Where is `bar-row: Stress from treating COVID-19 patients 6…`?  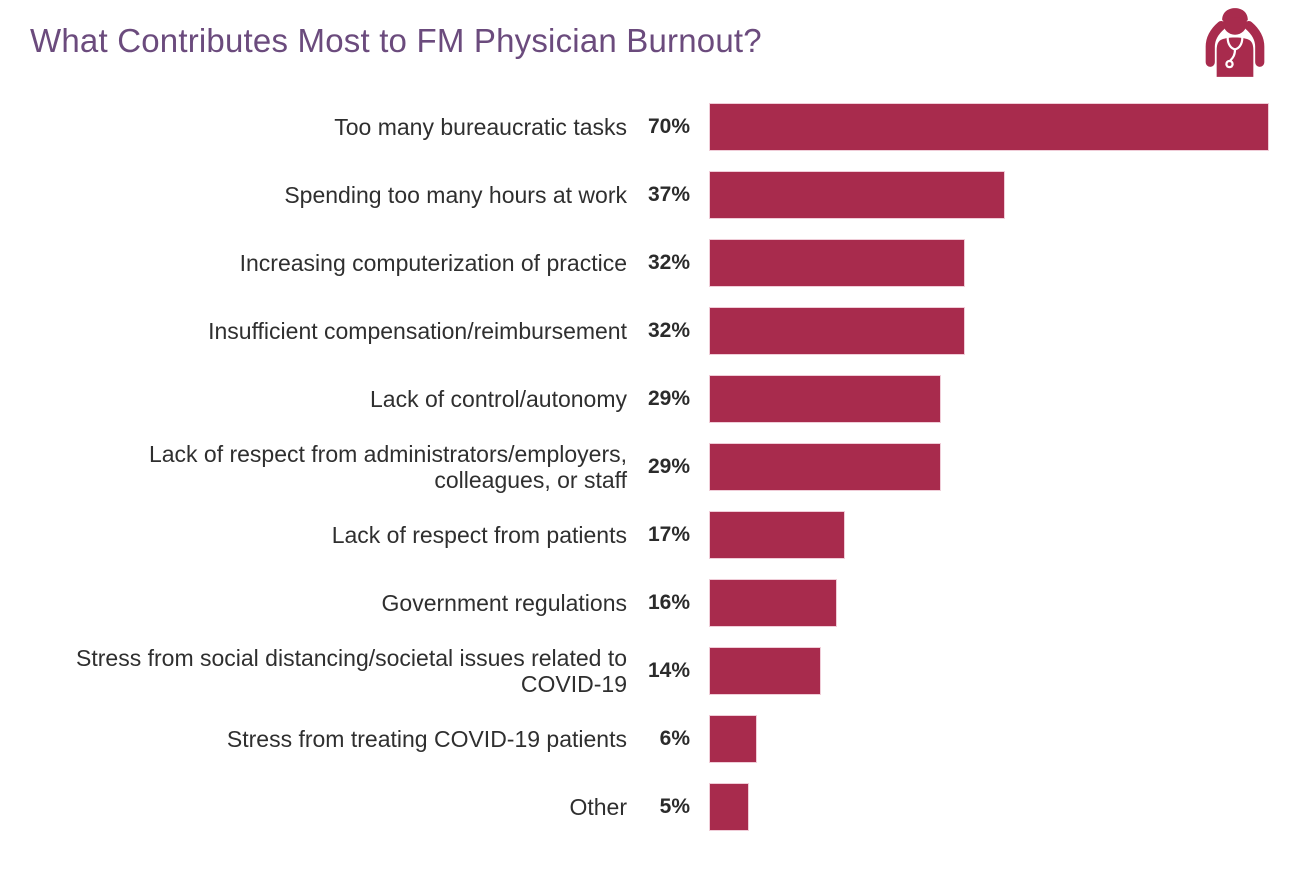 bar-row: Stress from treating COVID-19 patients 6… is located at coordinates (645, 739).